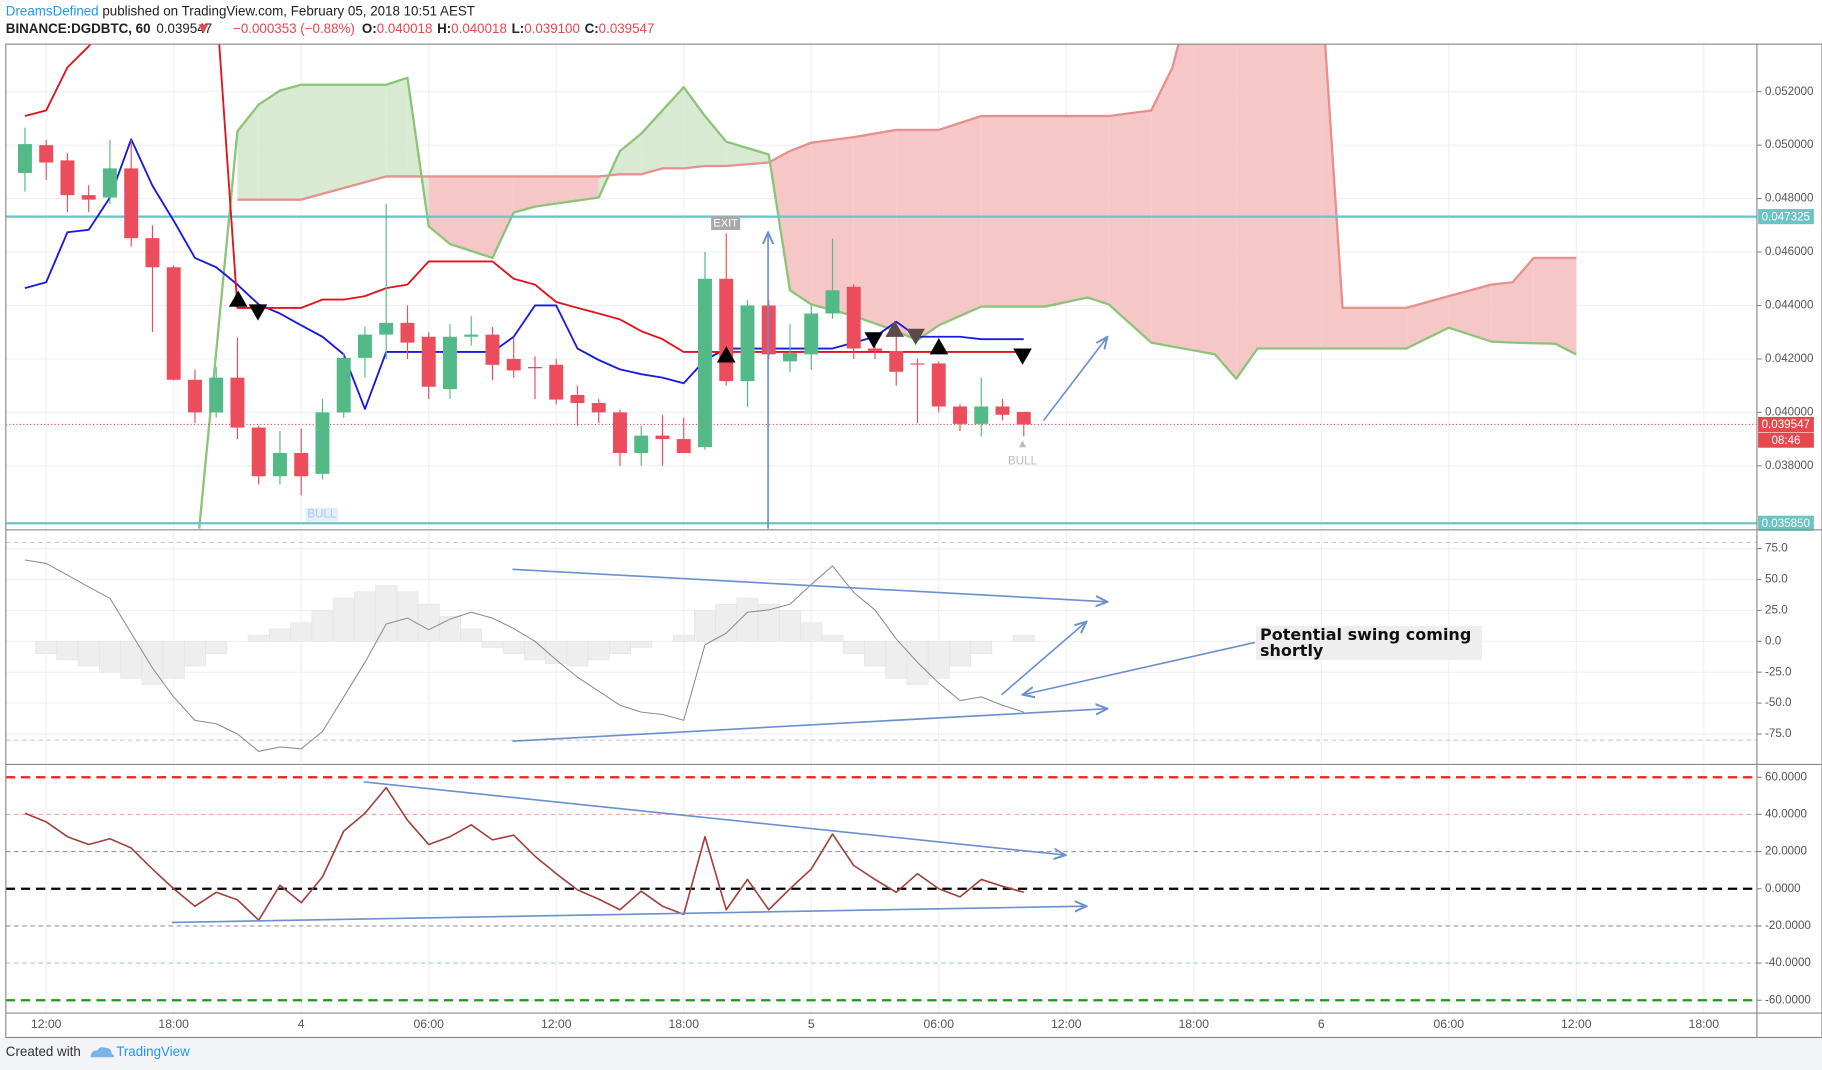 The width and height of the screenshot is (1822, 1070). What do you see at coordinates (633, 369) in the screenshot?
I see `signals: EXIT BULL BULL` at bounding box center [633, 369].